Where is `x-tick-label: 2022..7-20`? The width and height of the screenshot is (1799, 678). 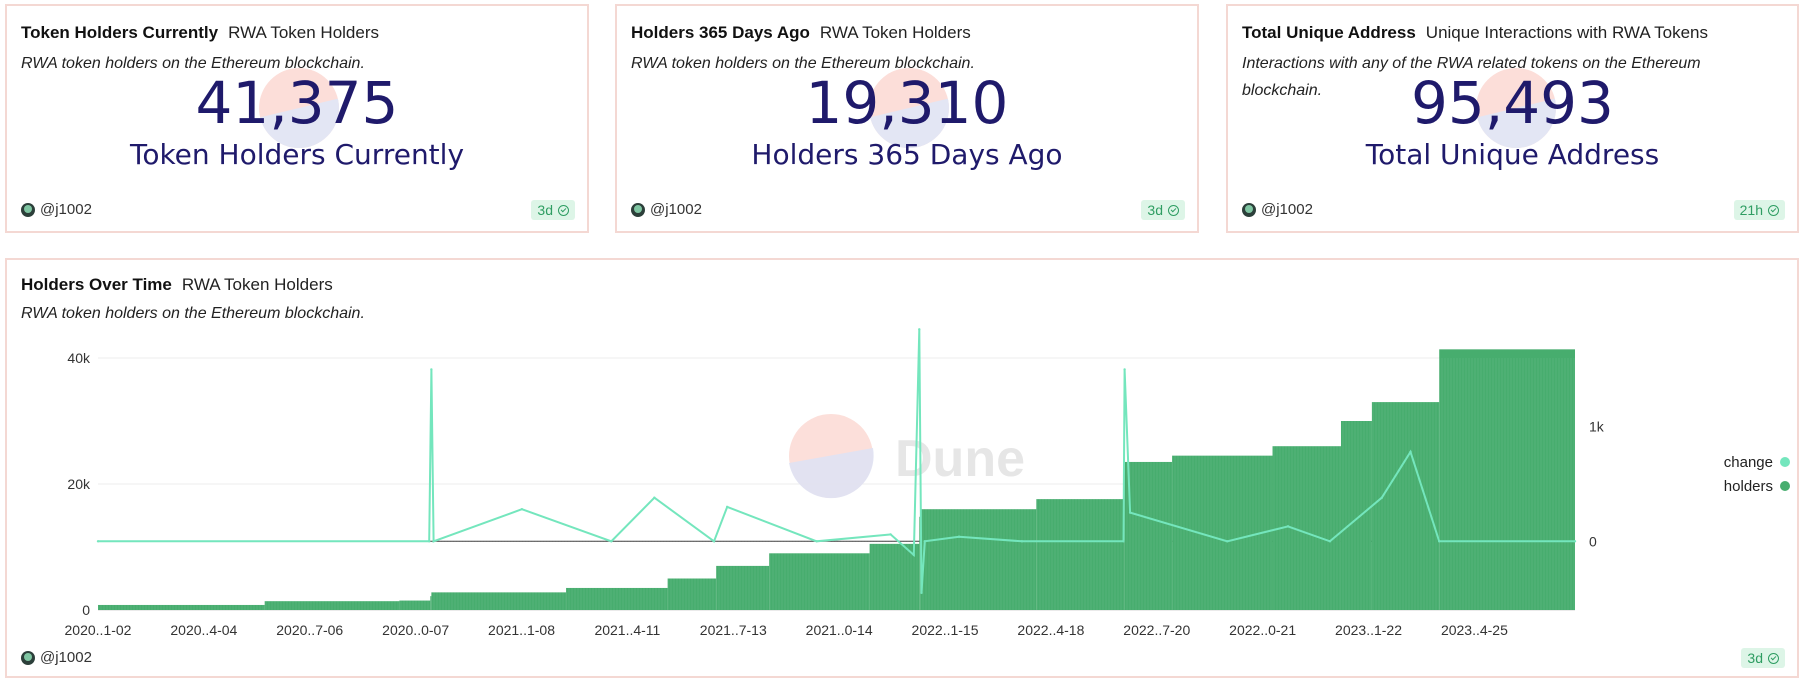
x-tick-label: 2022..7-20 is located at coordinates (1156, 630).